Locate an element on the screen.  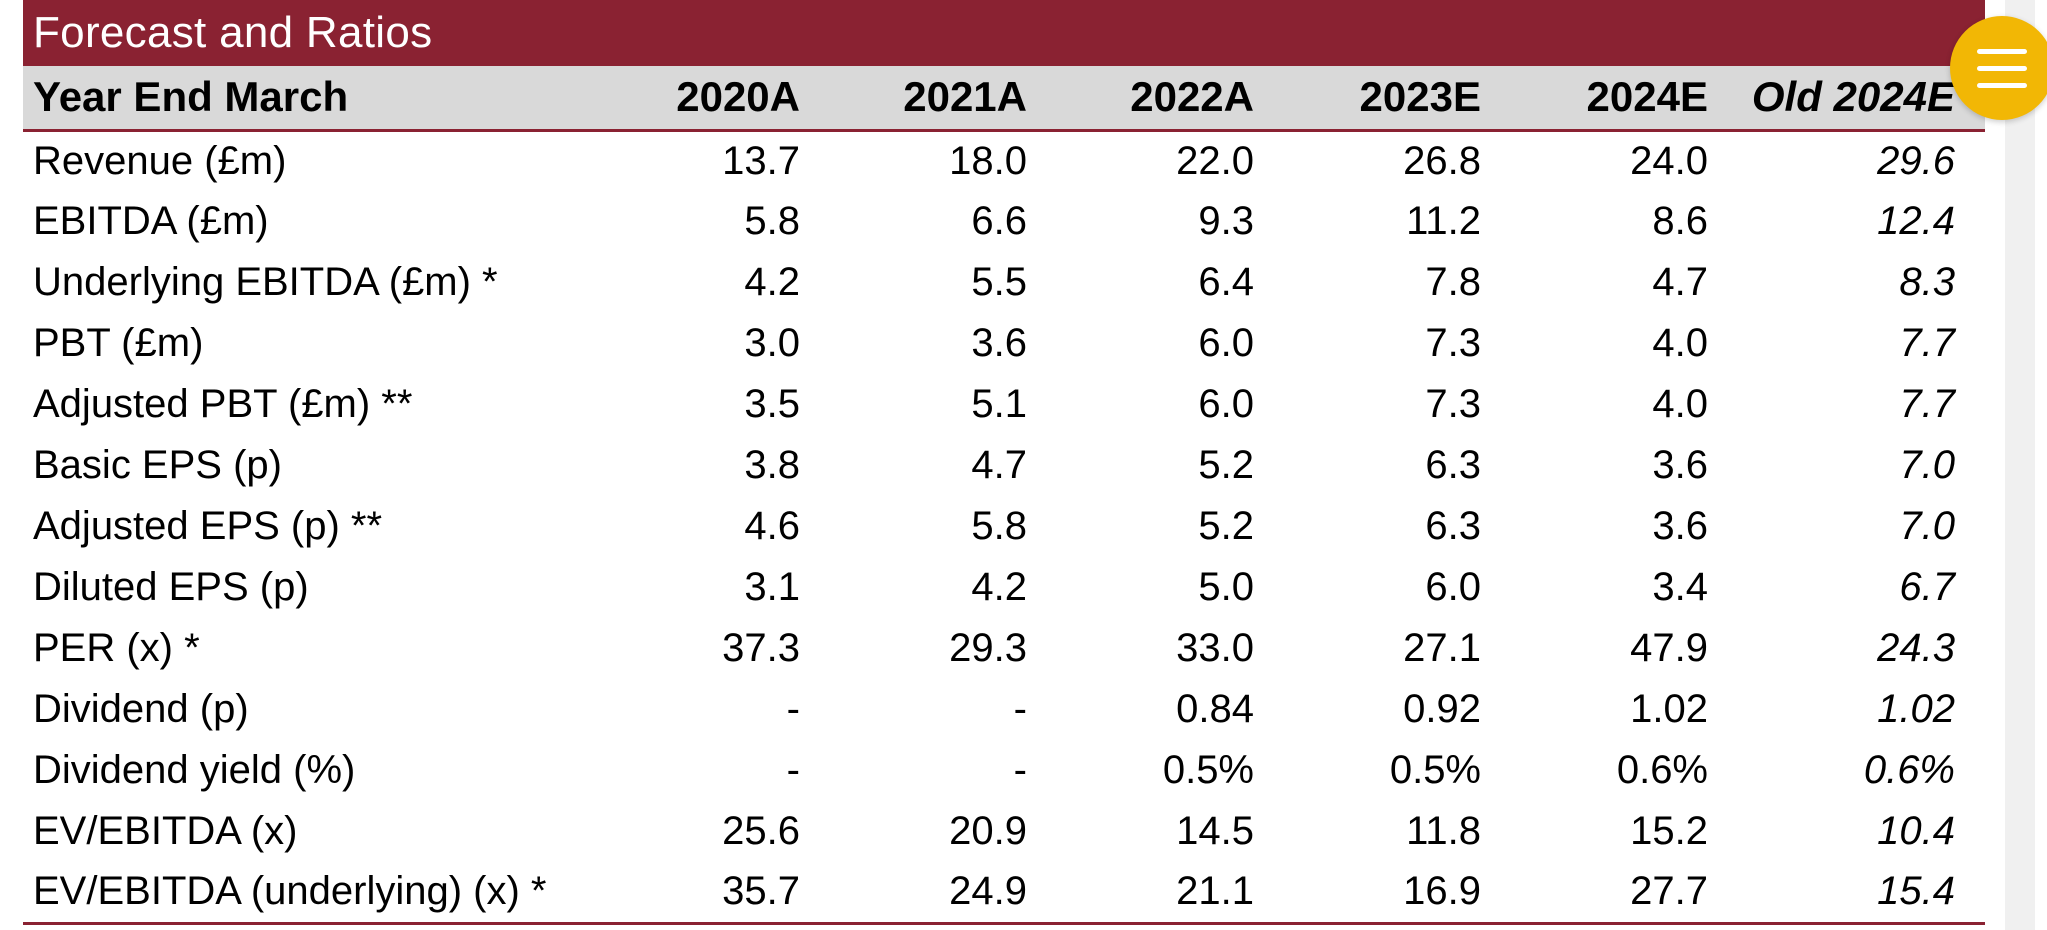
cell-value: 26.8 is located at coordinates (1442, 160).